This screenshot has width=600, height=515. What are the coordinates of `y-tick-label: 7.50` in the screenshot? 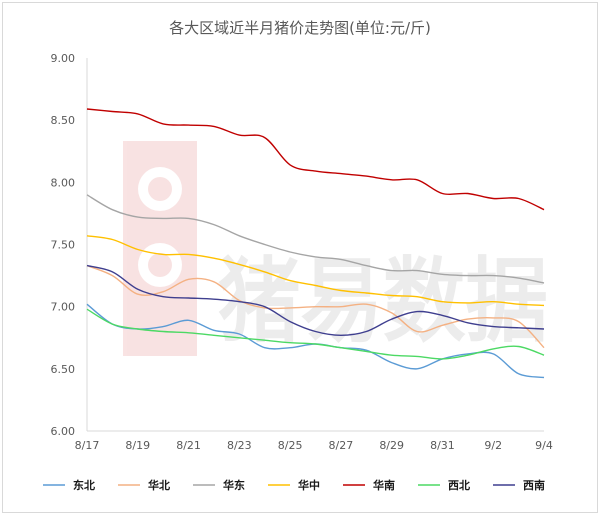 It's located at (63, 245).